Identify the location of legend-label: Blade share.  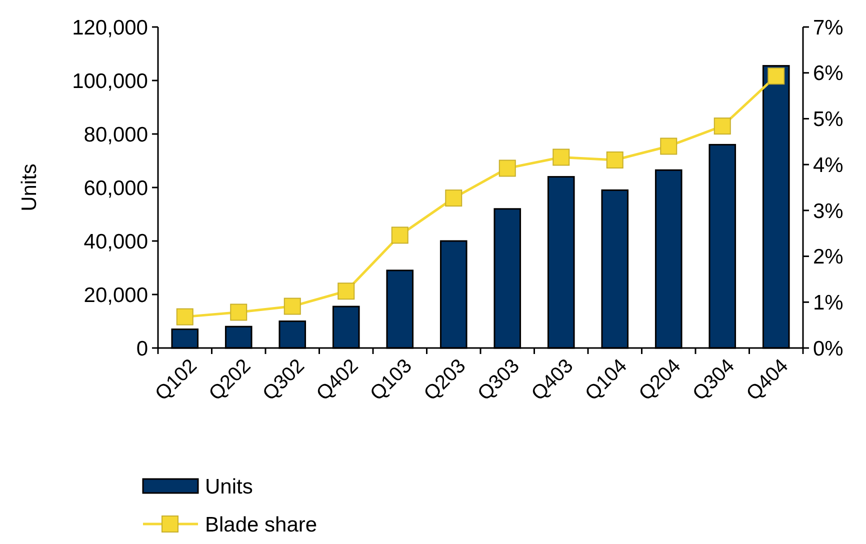
(261, 524).